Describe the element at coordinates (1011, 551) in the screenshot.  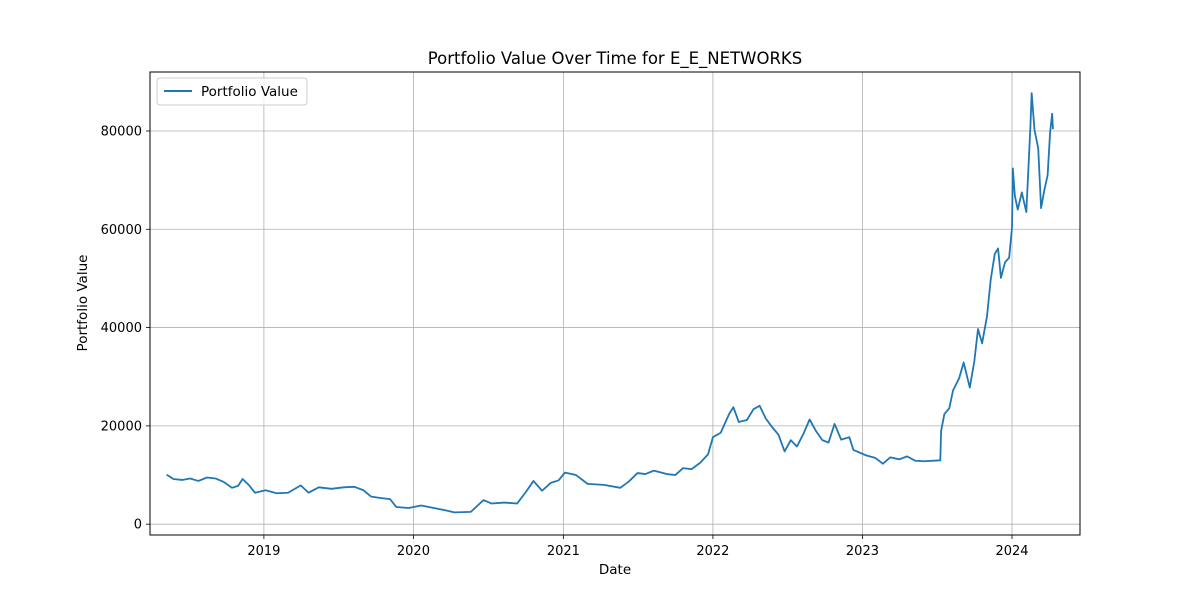
I see `x-tick-label: 2024` at that location.